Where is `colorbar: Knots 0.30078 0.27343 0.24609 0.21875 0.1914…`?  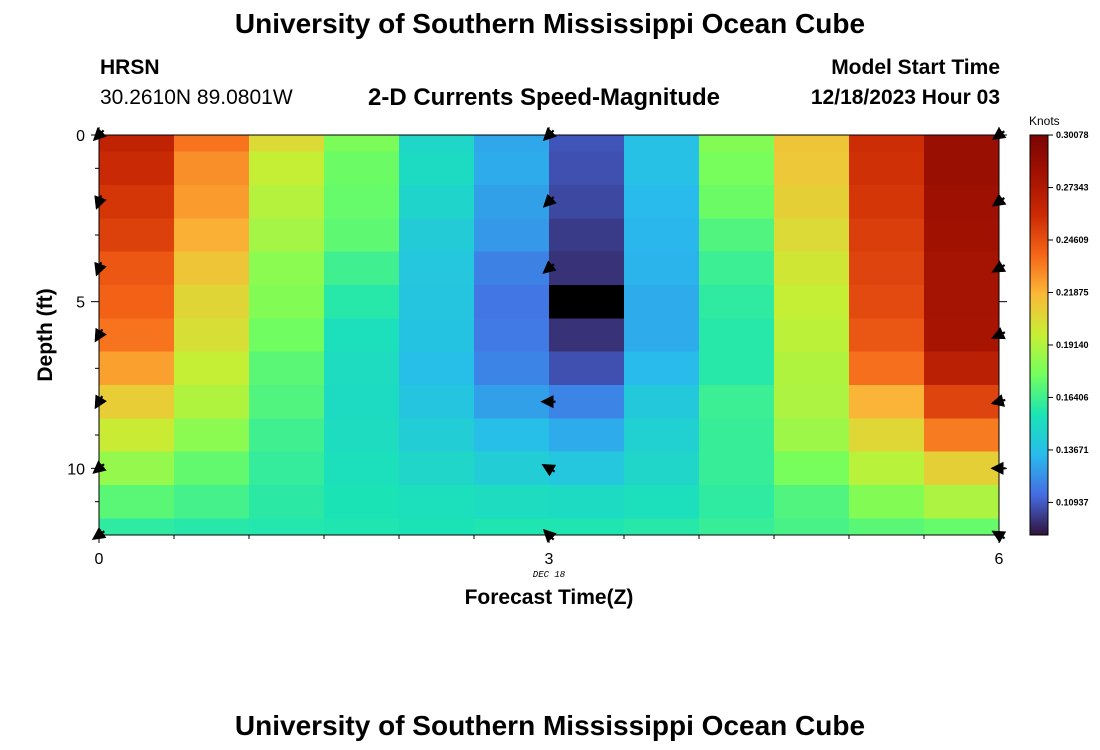 colorbar: Knots 0.30078 0.27343 0.24609 0.21875 0.1914… is located at coordinates (1059, 325).